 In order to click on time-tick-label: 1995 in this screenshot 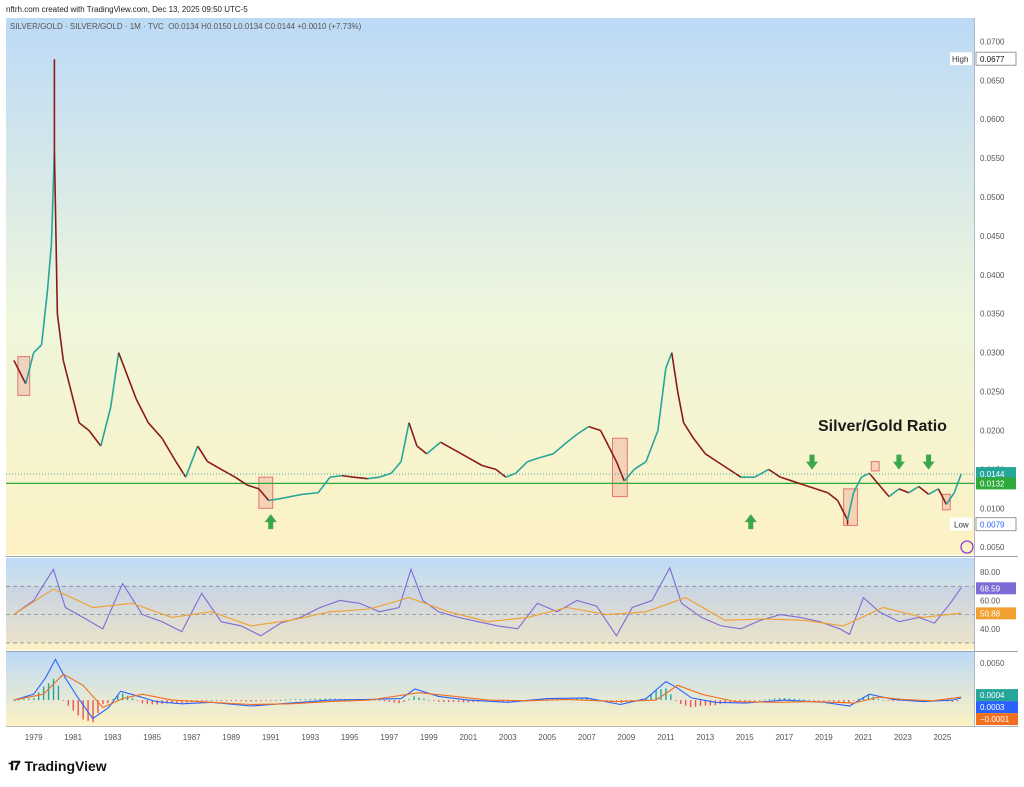, I will do `click(350, 737)`.